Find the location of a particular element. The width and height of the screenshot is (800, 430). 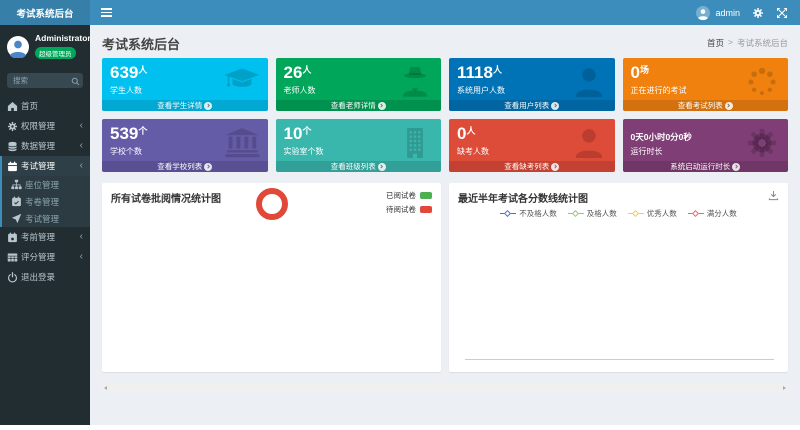

card-footer-link: 查看用户列表 is located at coordinates (532, 105).